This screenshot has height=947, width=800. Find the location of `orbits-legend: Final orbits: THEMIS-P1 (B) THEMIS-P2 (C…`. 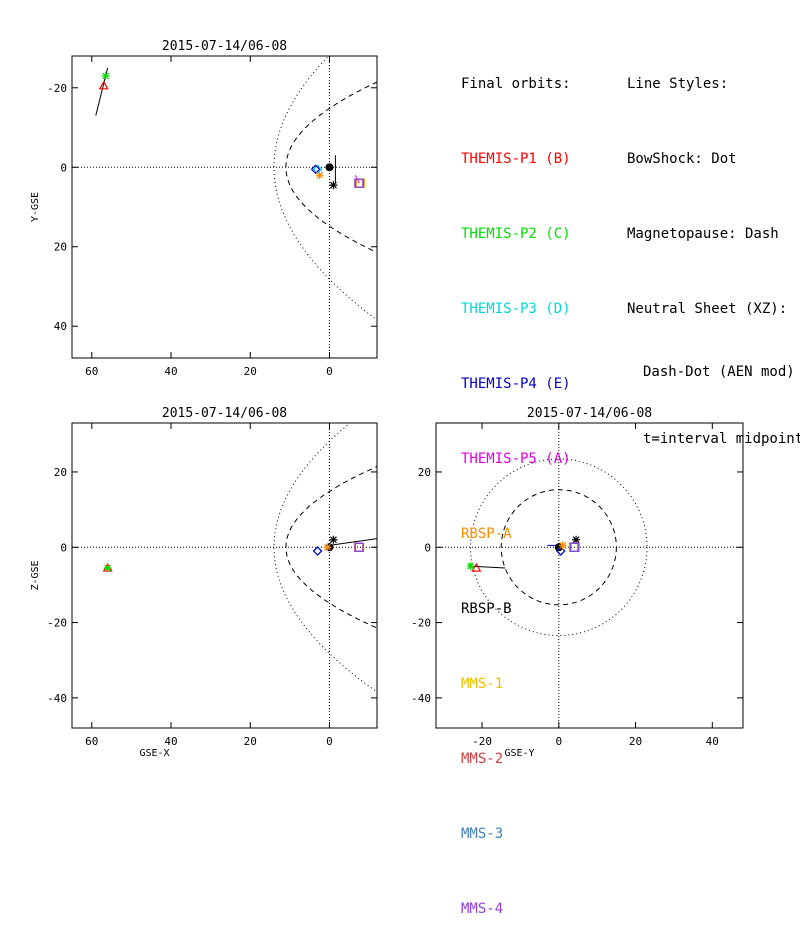

orbits-legend: Final orbits: THEMIS-P1 (B) THEMIS-P2 (C… is located at coordinates (516, 484).